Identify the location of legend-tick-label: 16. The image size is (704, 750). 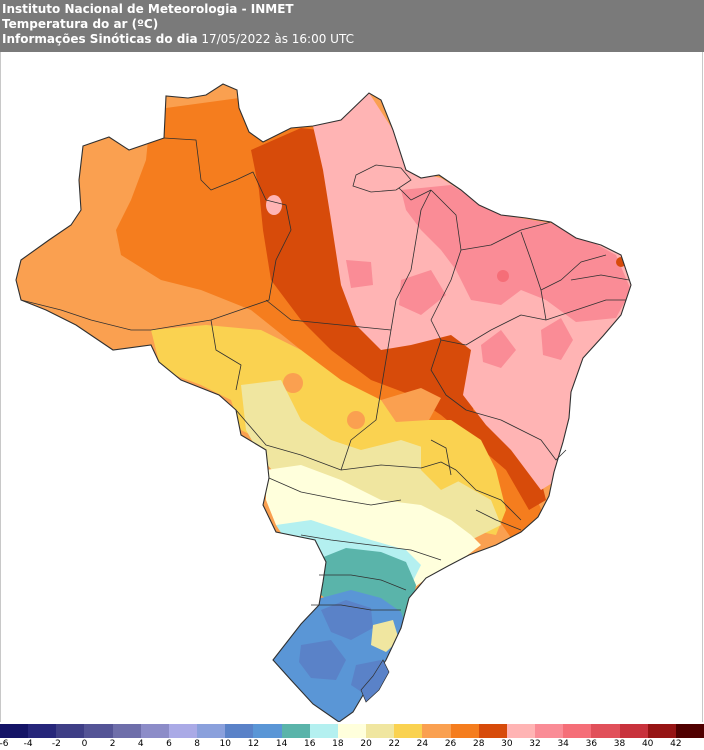
(310, 744).